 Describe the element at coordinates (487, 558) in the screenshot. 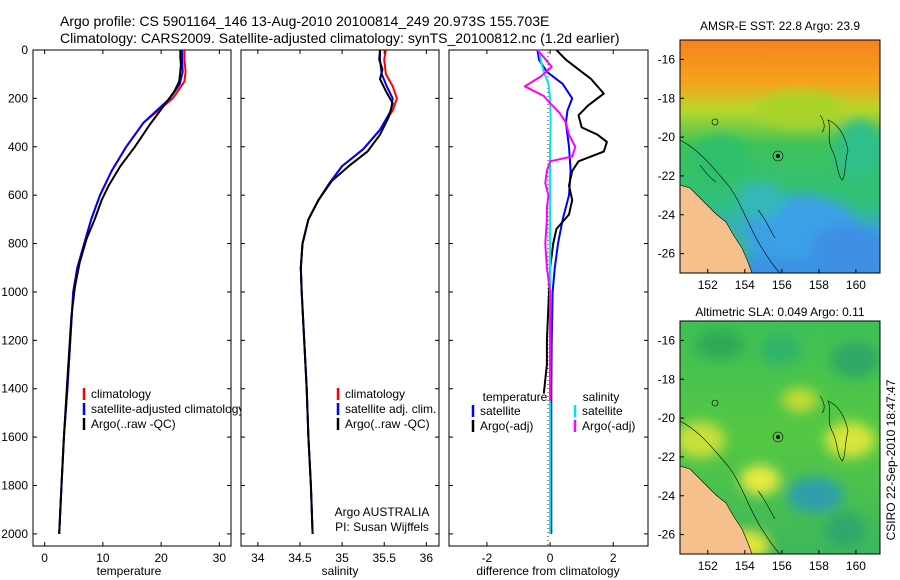

I see `x-tick-label: -2` at that location.